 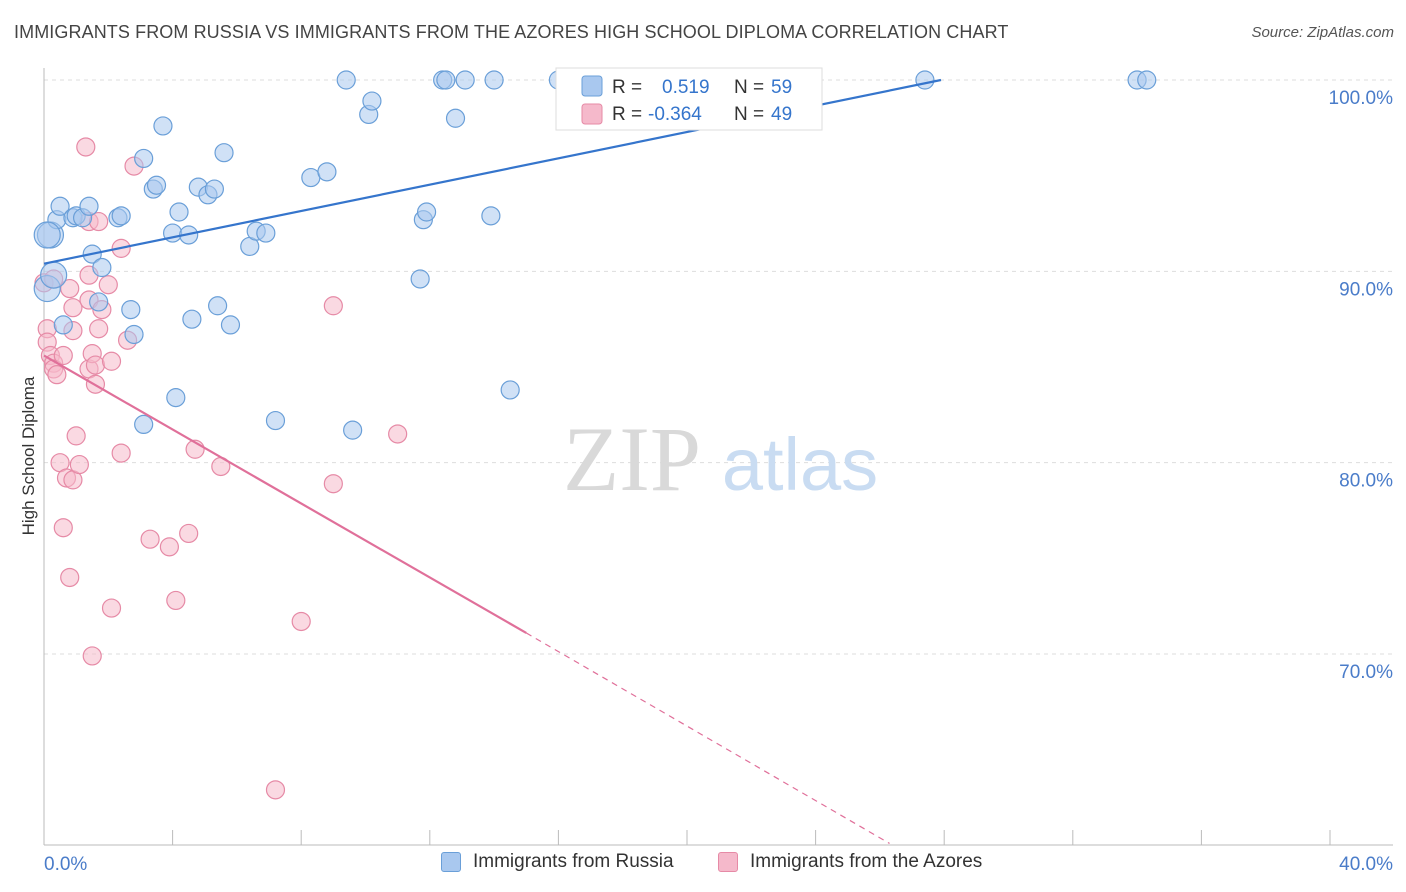 I want to click on bottom-legend-swatch-russia, so click(x=451, y=862).